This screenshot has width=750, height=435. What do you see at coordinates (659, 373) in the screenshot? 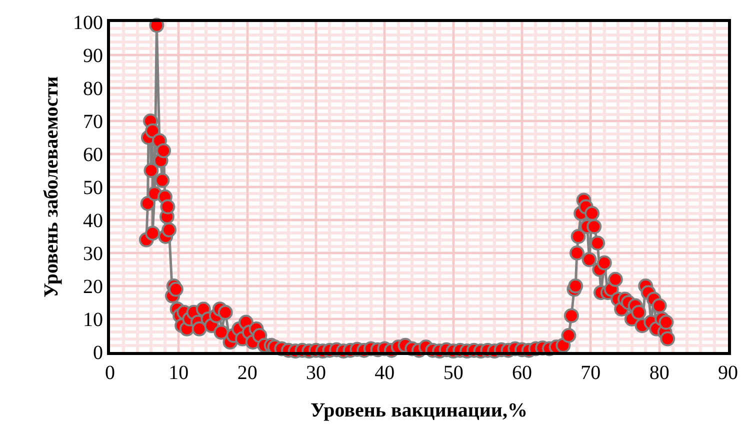
I see `x-tick-label: 80` at bounding box center [659, 373].